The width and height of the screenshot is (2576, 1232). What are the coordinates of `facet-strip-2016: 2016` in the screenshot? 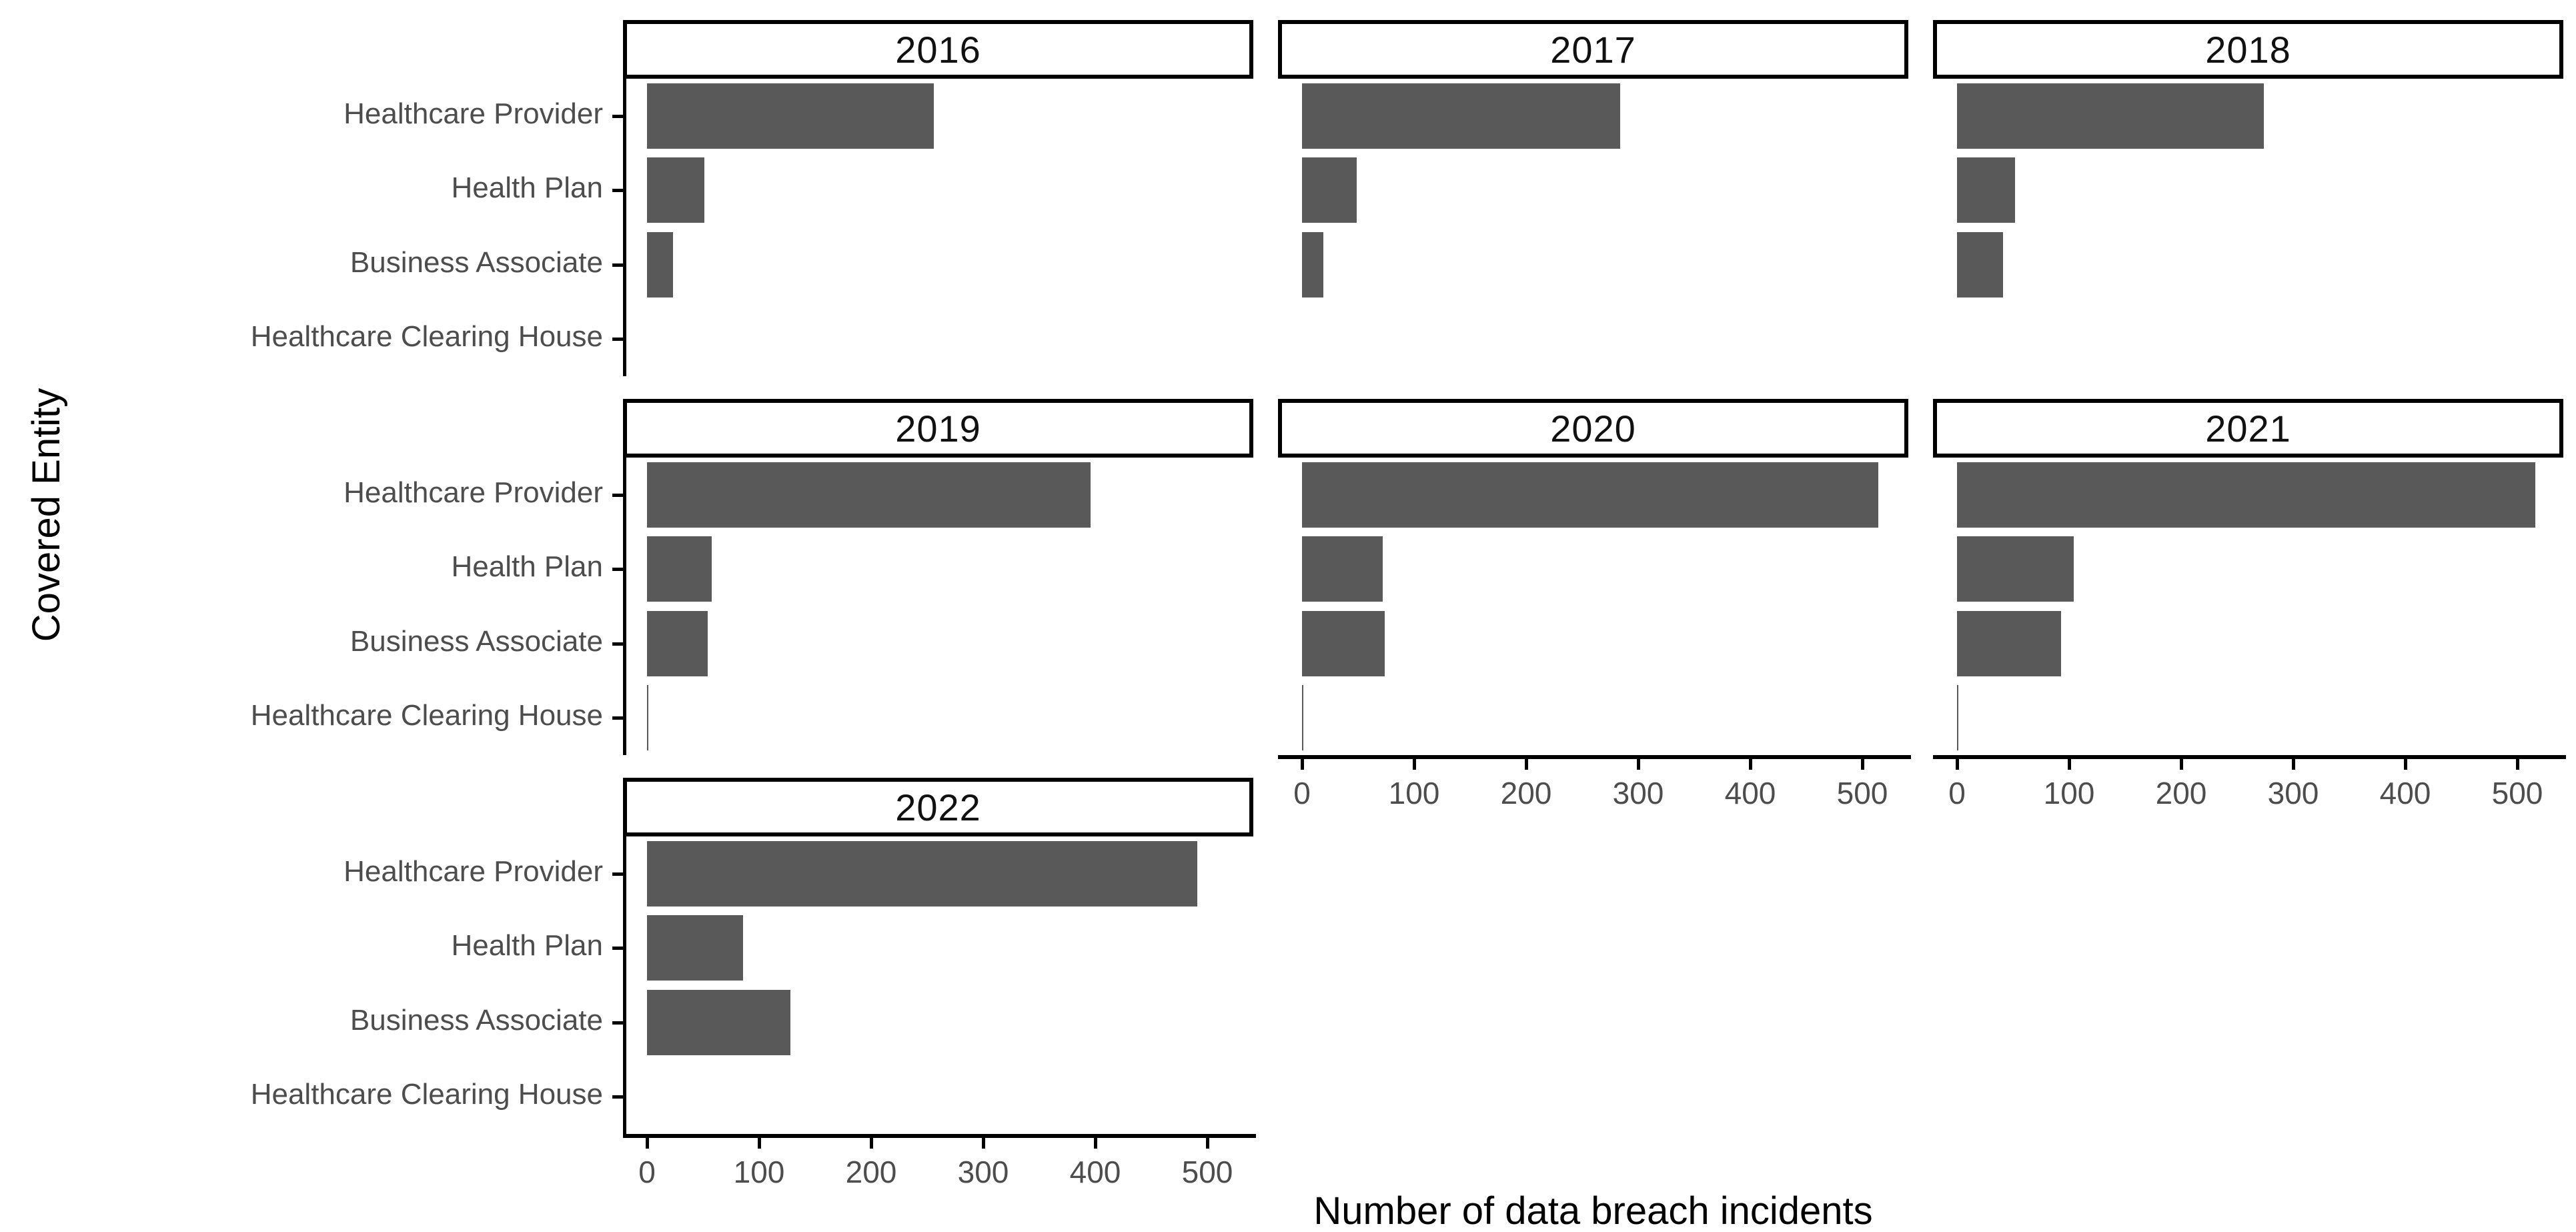 It's located at (938, 49).